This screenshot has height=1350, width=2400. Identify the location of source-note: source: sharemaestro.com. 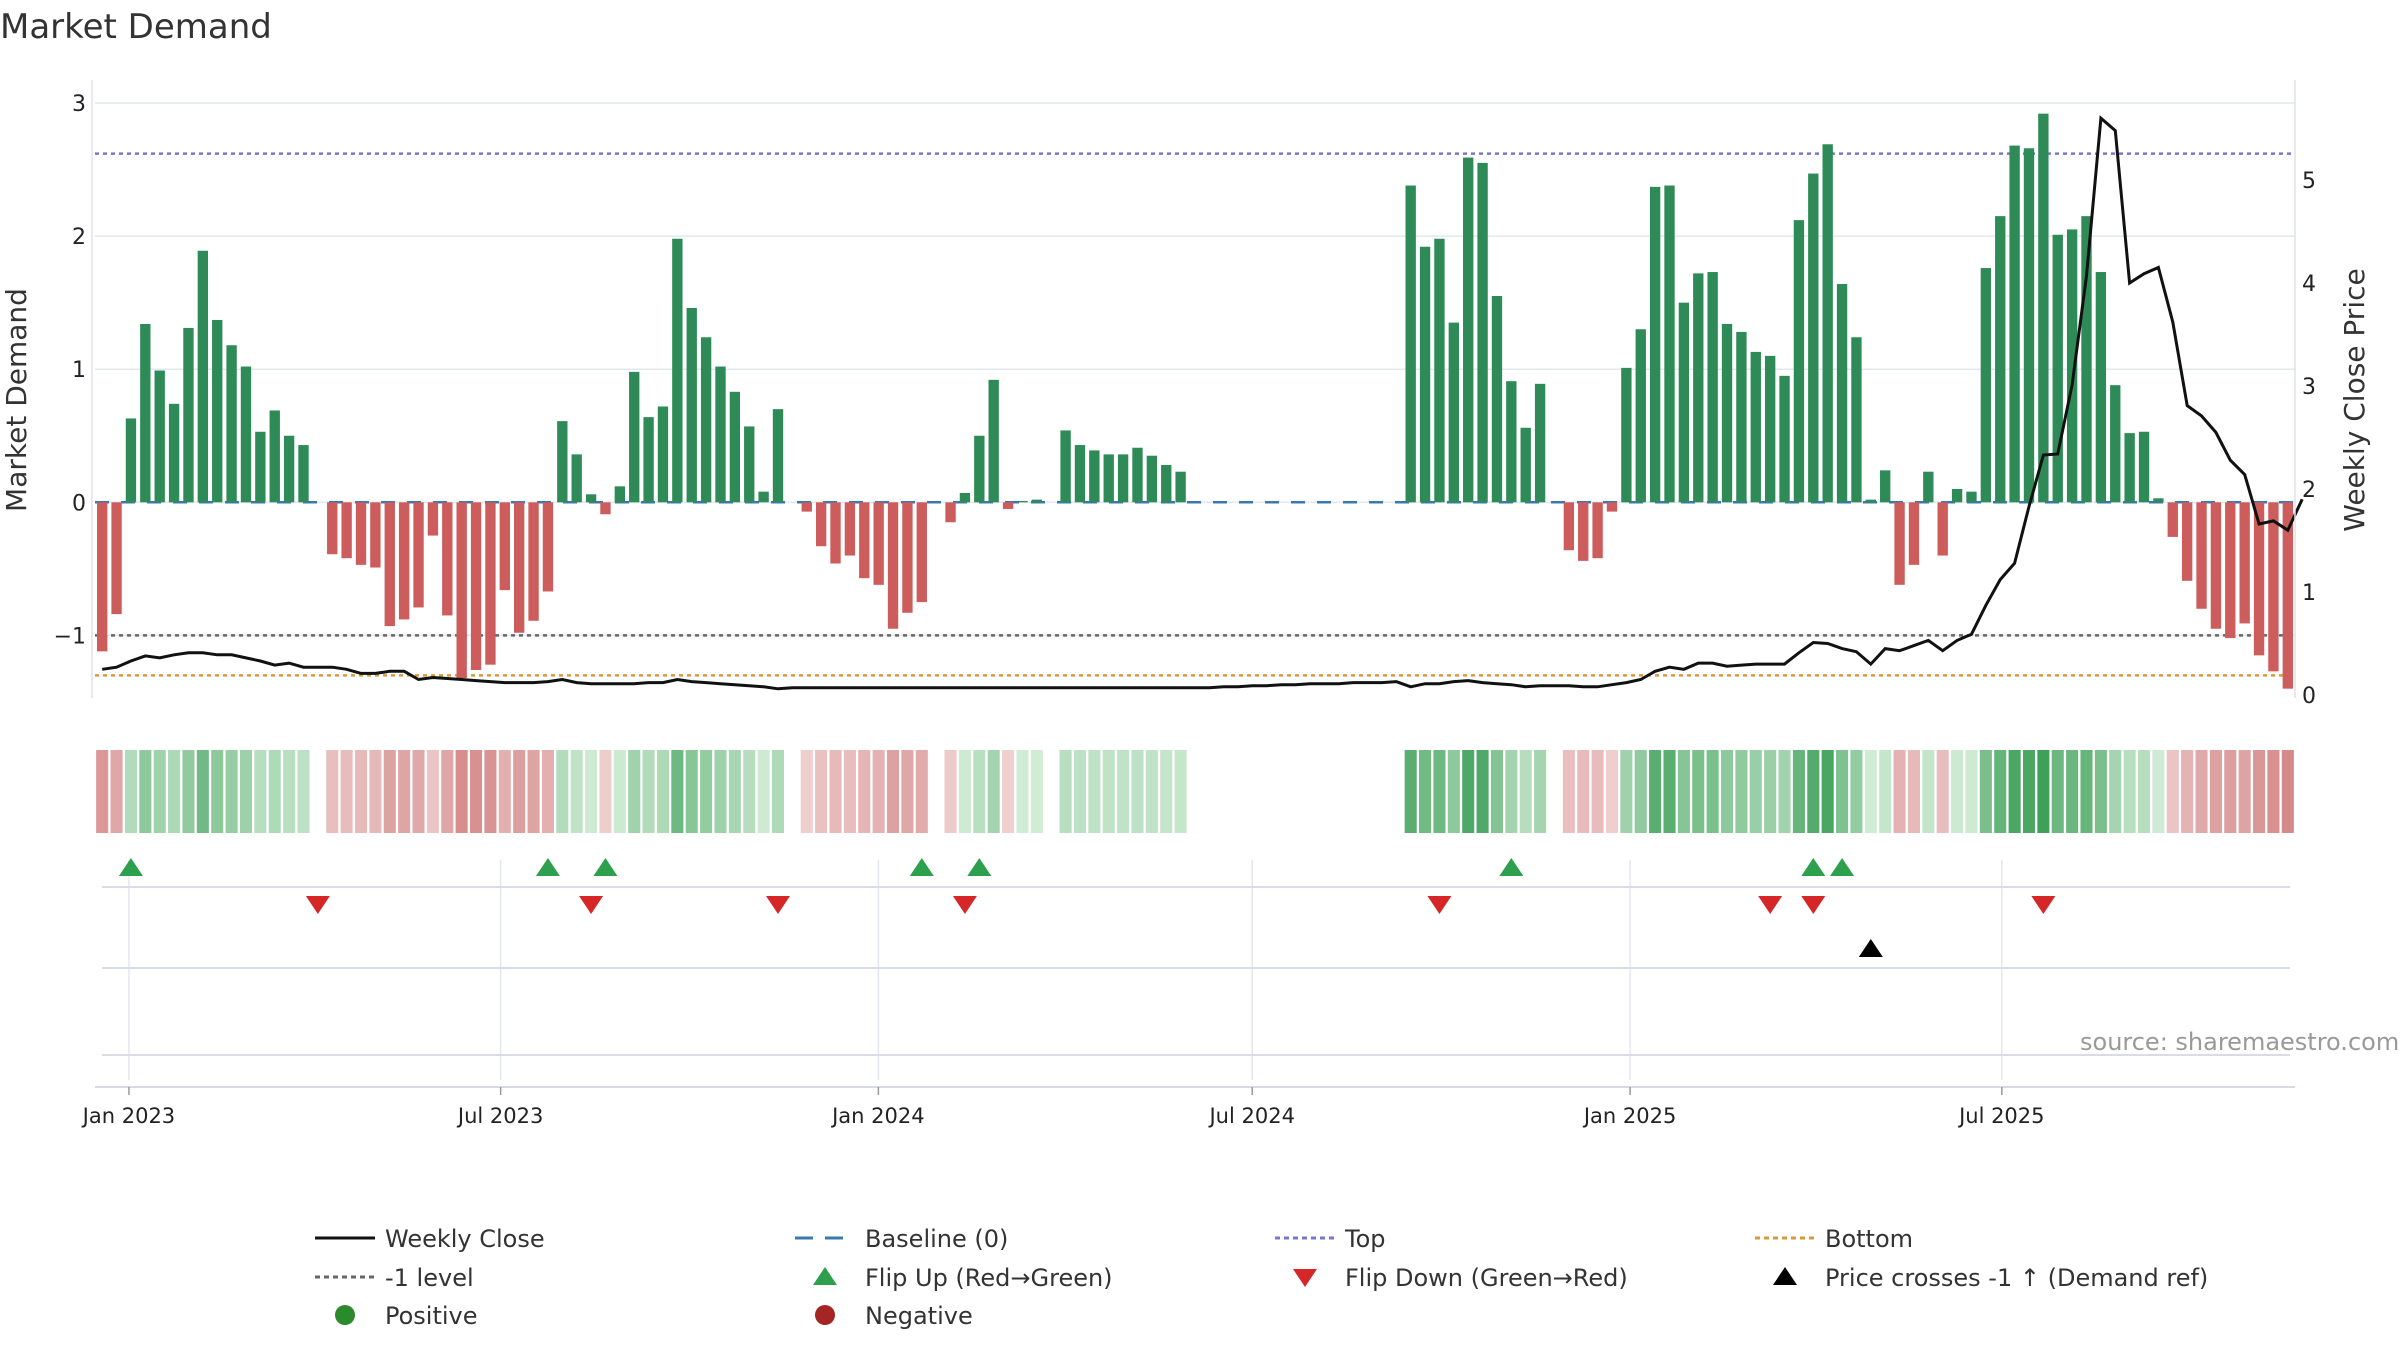
(2239, 1042).